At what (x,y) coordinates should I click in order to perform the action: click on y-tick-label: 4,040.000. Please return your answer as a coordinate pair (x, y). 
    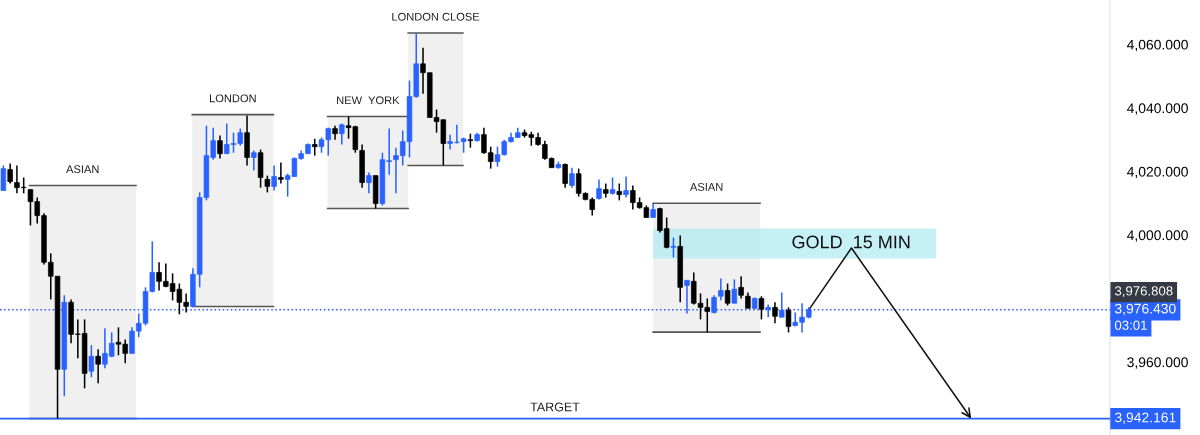
    Looking at the image, I should click on (1157, 109).